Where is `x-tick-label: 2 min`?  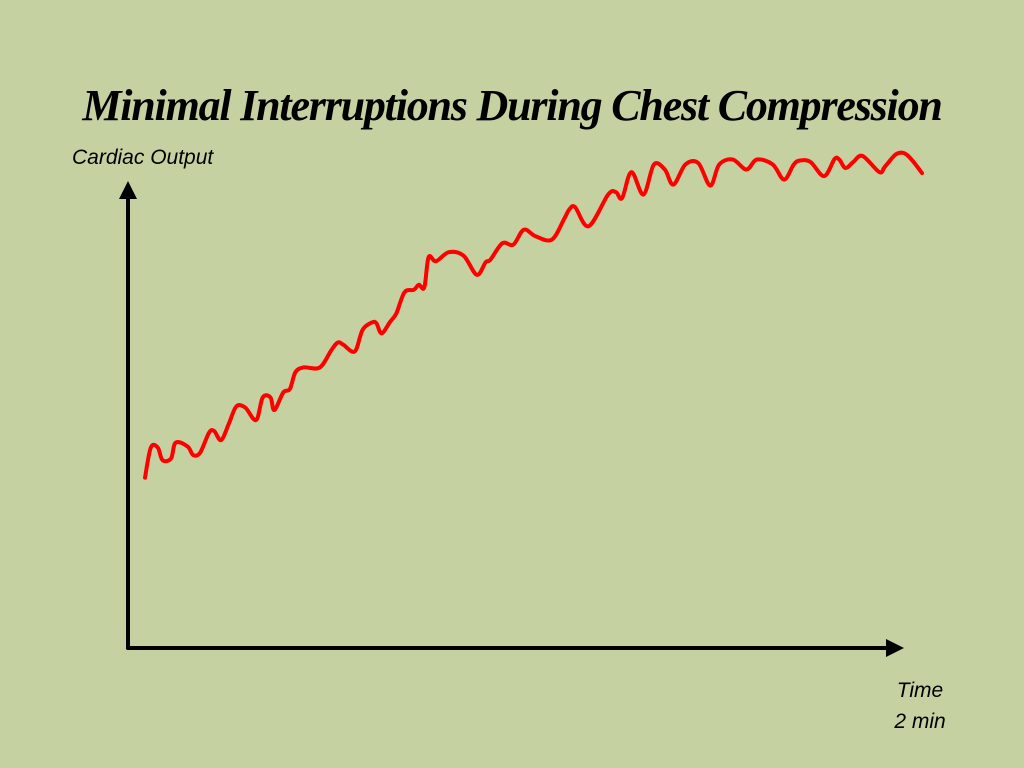 x-tick-label: 2 min is located at coordinates (920, 721).